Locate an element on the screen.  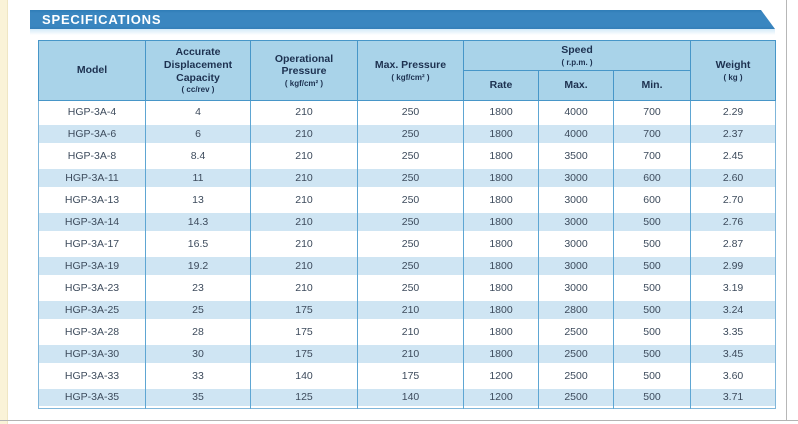
col-header-speed-min: Min. is located at coordinates (652, 85).